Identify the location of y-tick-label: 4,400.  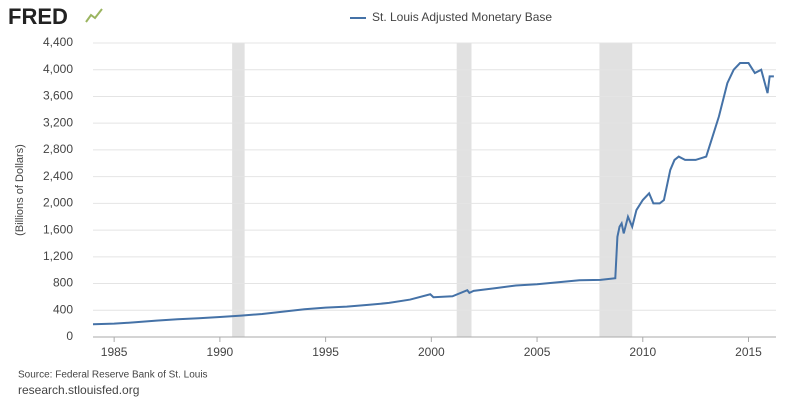
(58, 42).